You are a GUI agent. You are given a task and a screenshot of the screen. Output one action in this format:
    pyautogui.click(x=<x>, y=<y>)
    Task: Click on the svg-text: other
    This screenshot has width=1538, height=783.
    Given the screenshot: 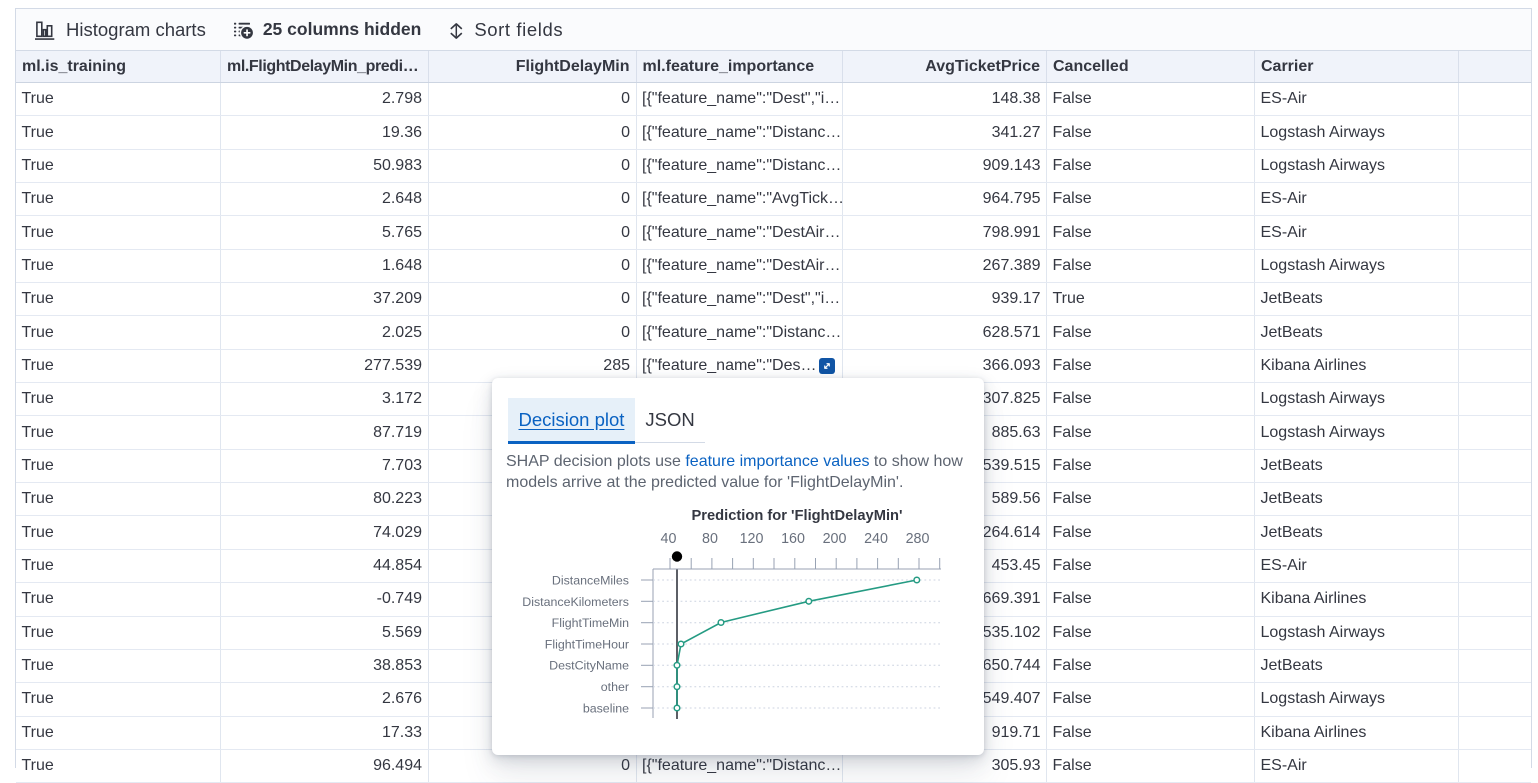 What is the action you would take?
    pyautogui.click(x=615, y=687)
    